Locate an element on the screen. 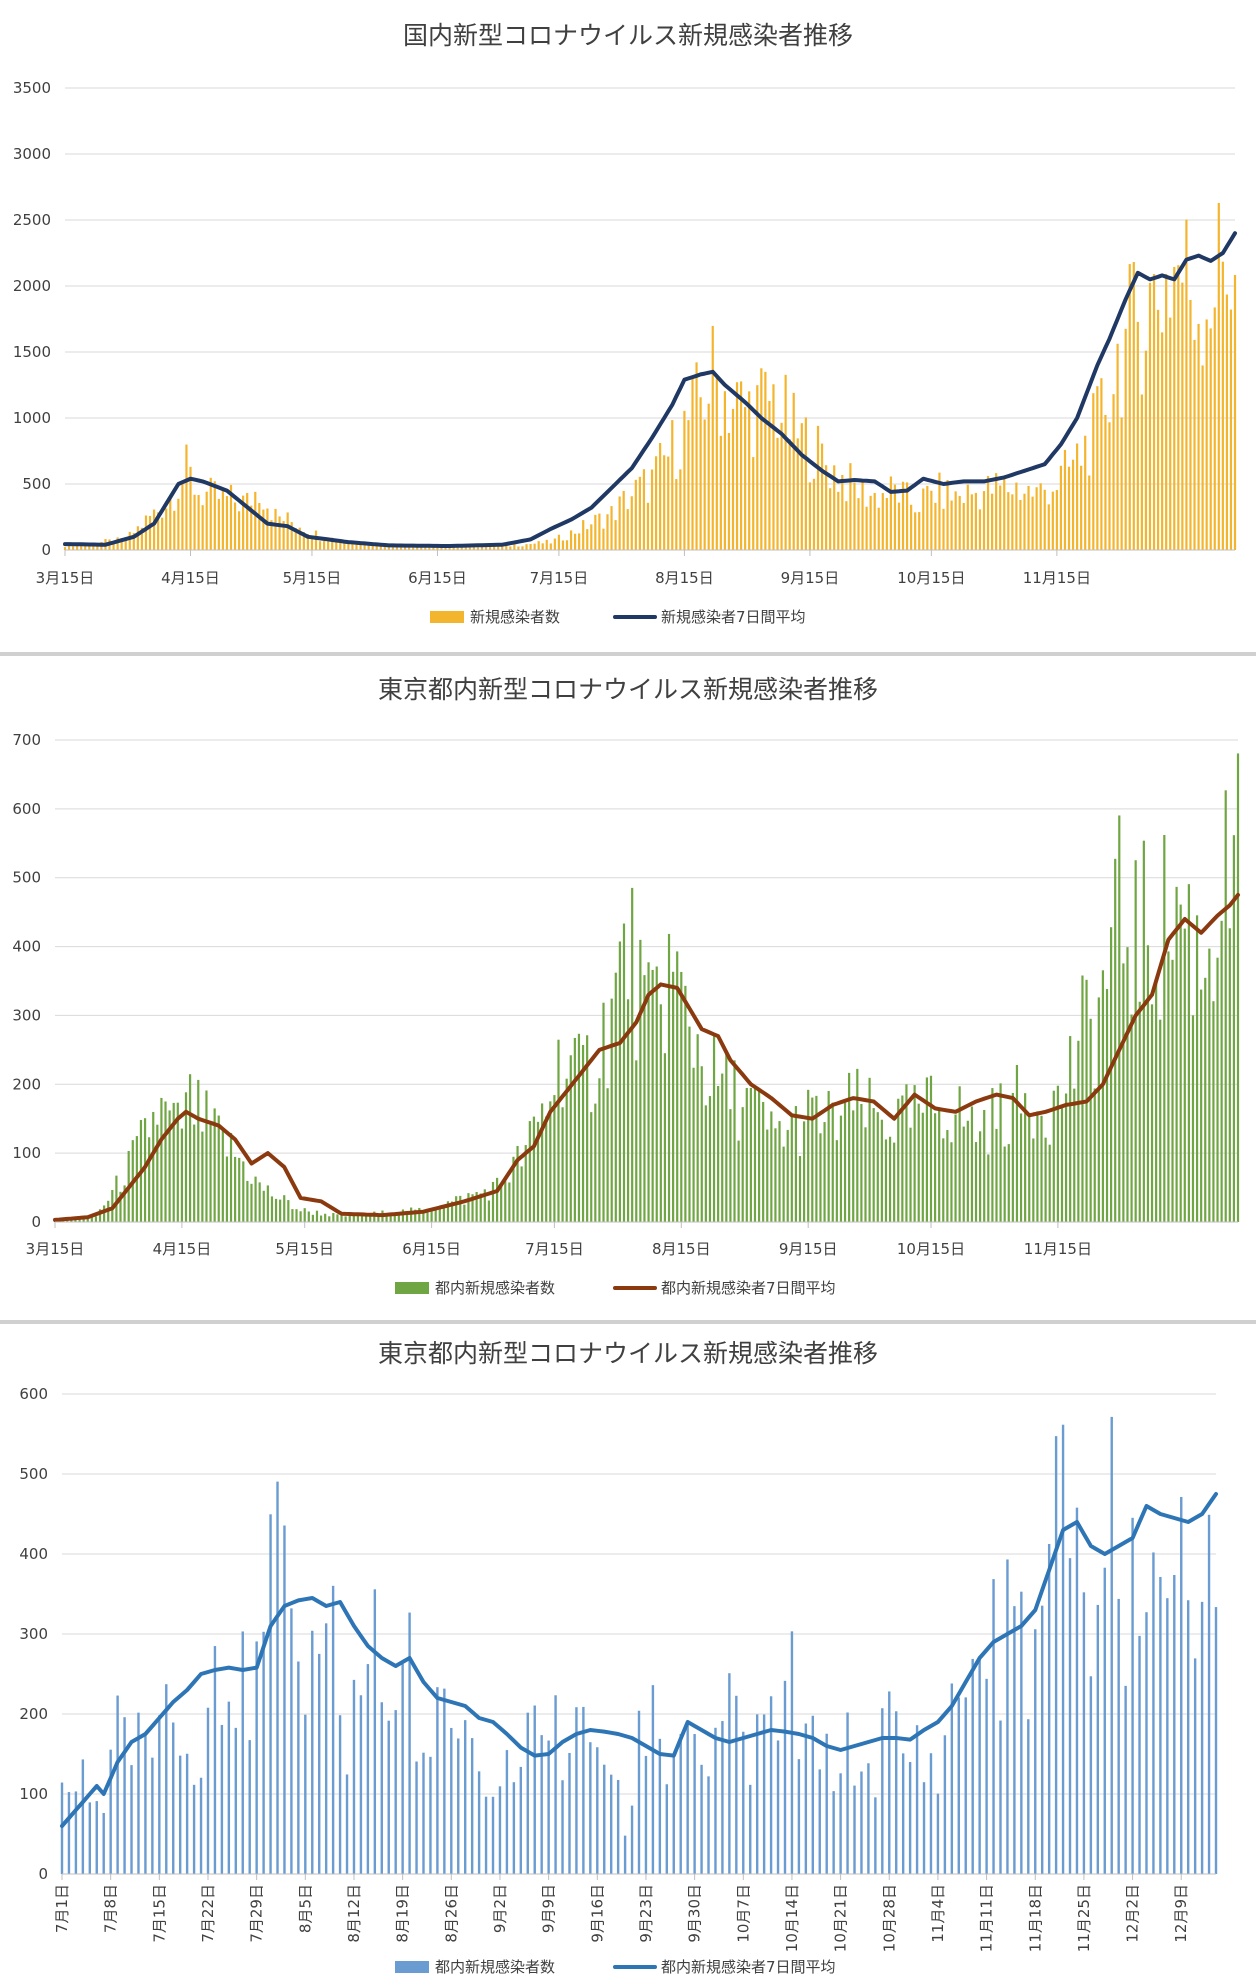 Image resolution: width=1256 pixels, height=1988 pixels. x-tick-label: 11月11日 is located at coordinates (987, 1918).